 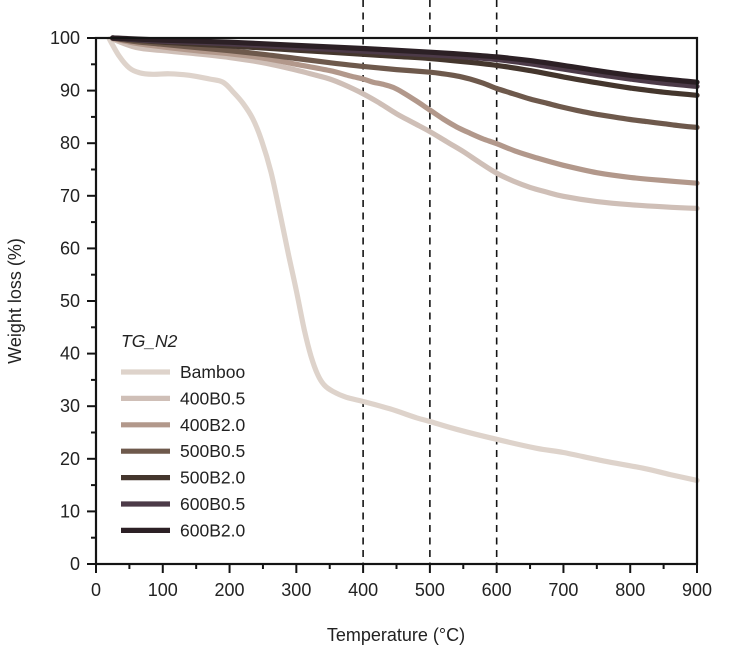 I want to click on legend-label-600B2.0: 600B2.0, so click(x=212, y=530).